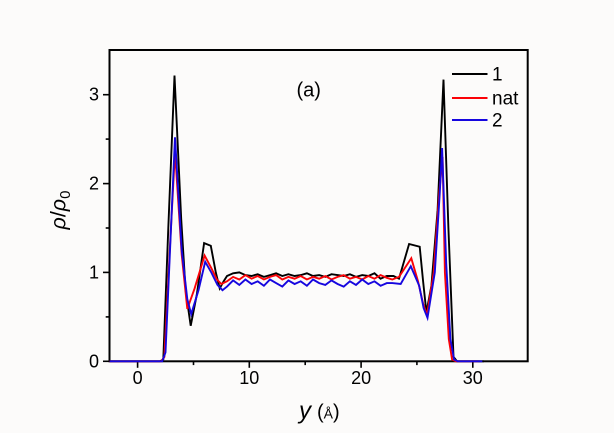 Image resolution: width=614 pixels, height=433 pixels. Describe the element at coordinates (505, 99) in the screenshot. I see `svg-text: nat` at that location.